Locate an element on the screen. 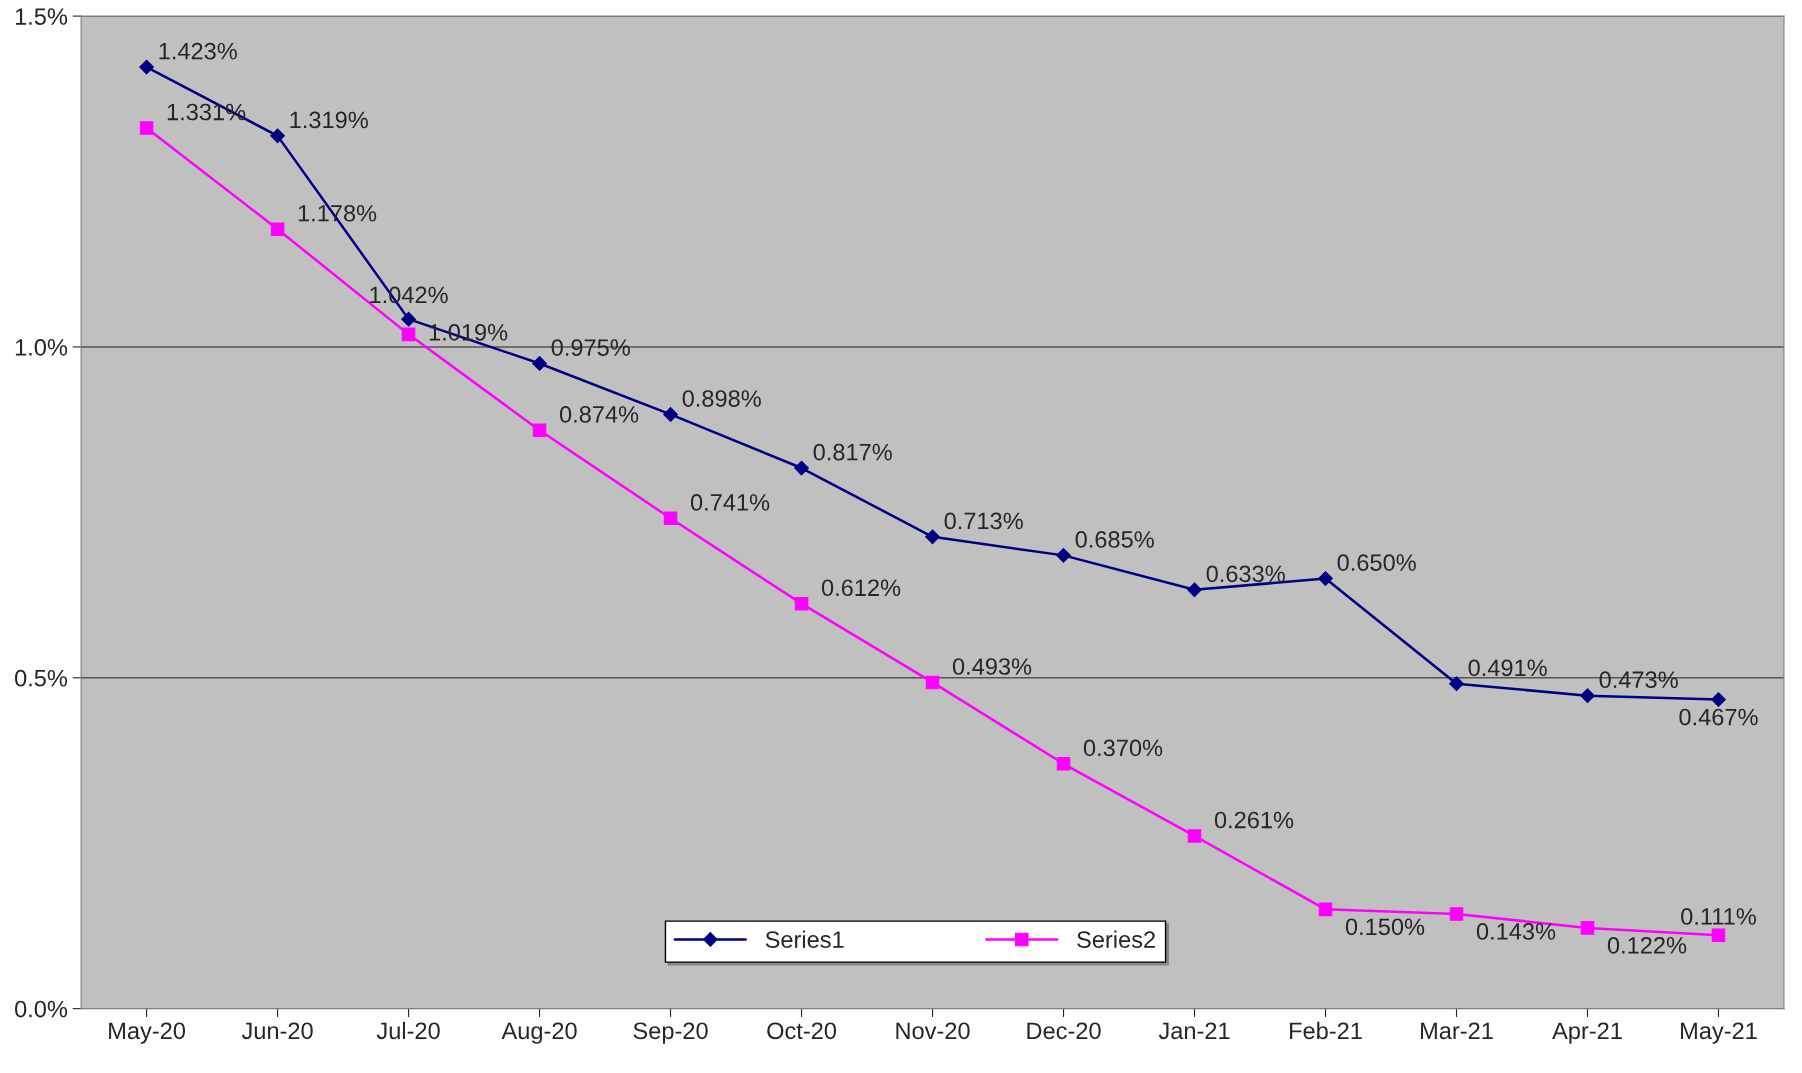 The height and width of the screenshot is (1073, 1802). x-tick-label: Mar-21 is located at coordinates (1457, 1031).